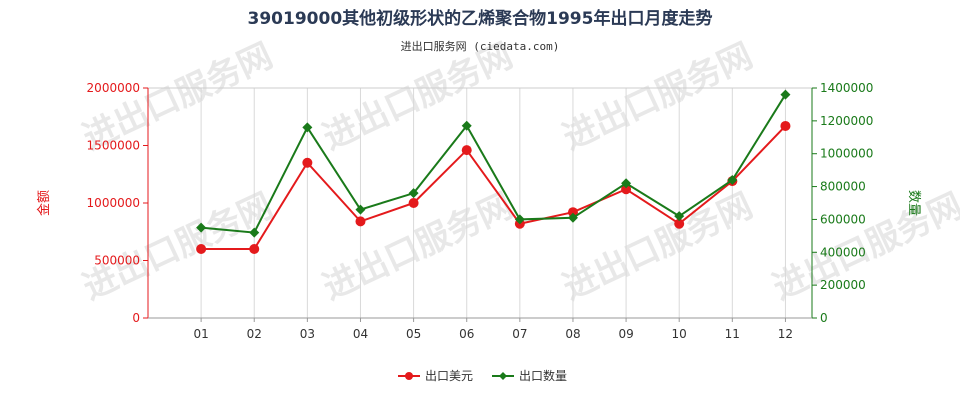 Image resolution: width=960 pixels, height=400 pixels. Describe the element at coordinates (913, 203) in the screenshot. I see `right-axis-label: 数量` at that location.